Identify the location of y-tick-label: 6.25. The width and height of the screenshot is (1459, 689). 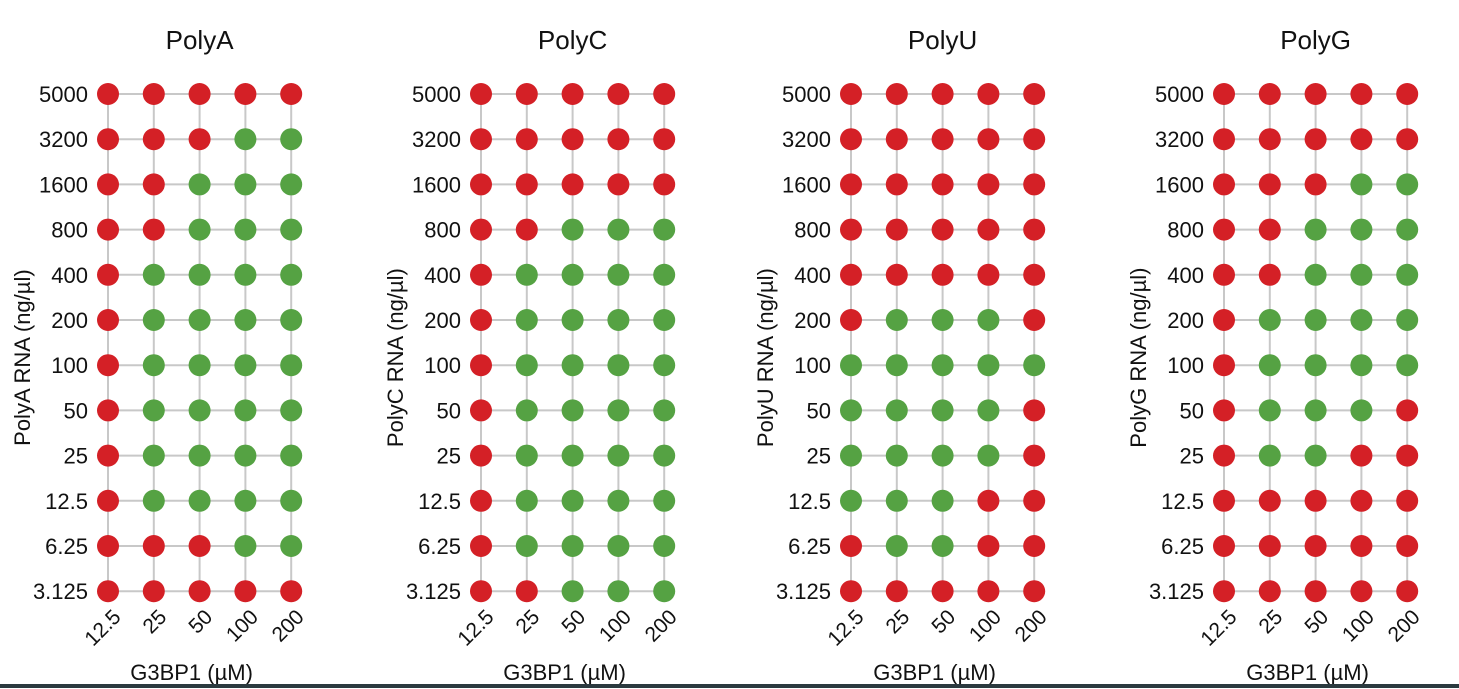
(809, 546).